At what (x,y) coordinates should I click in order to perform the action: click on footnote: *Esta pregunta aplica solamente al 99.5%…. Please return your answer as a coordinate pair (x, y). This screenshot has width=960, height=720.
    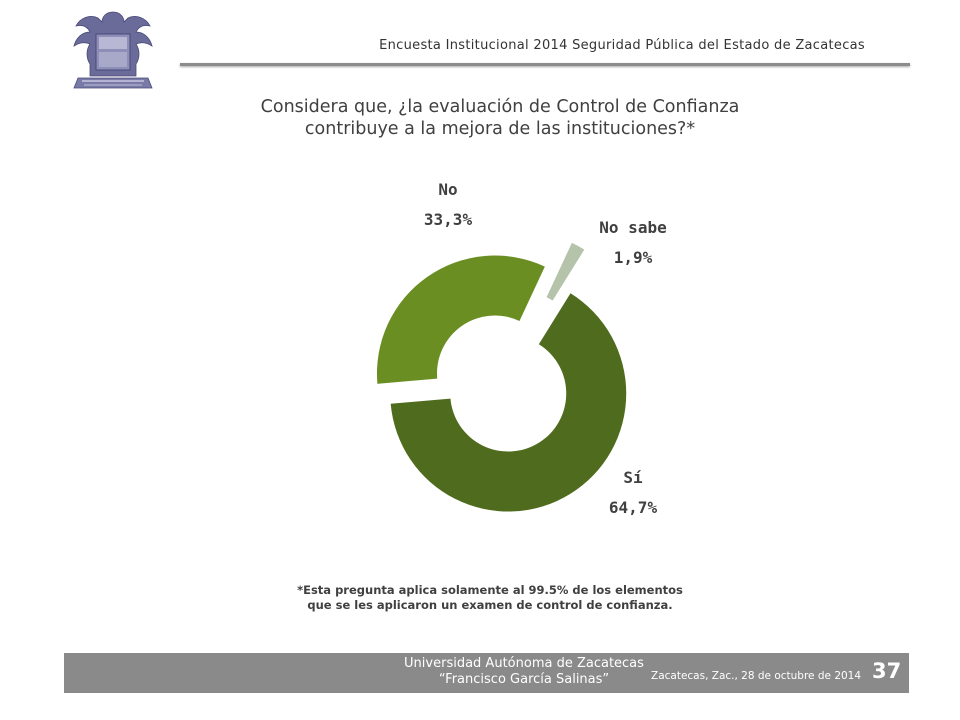
    Looking at the image, I should click on (490, 598).